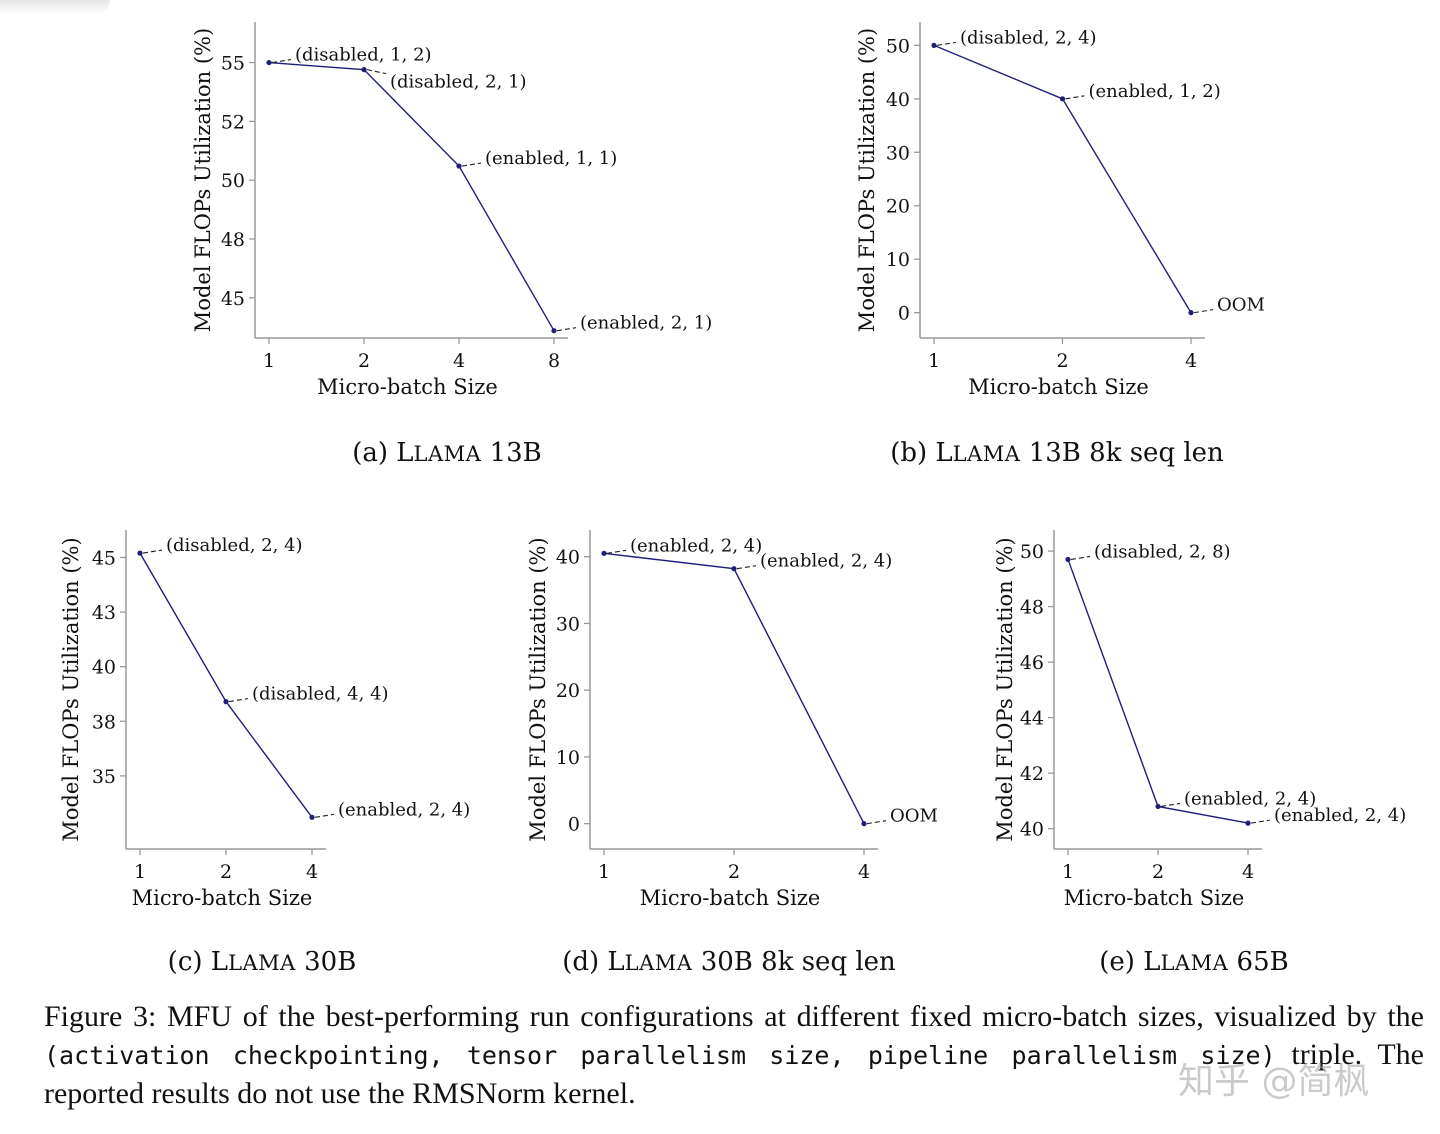 This screenshot has width=1440, height=1134. I want to click on subcaption-d: (d) LLAMA 30B 8k seq len, so click(729, 962).